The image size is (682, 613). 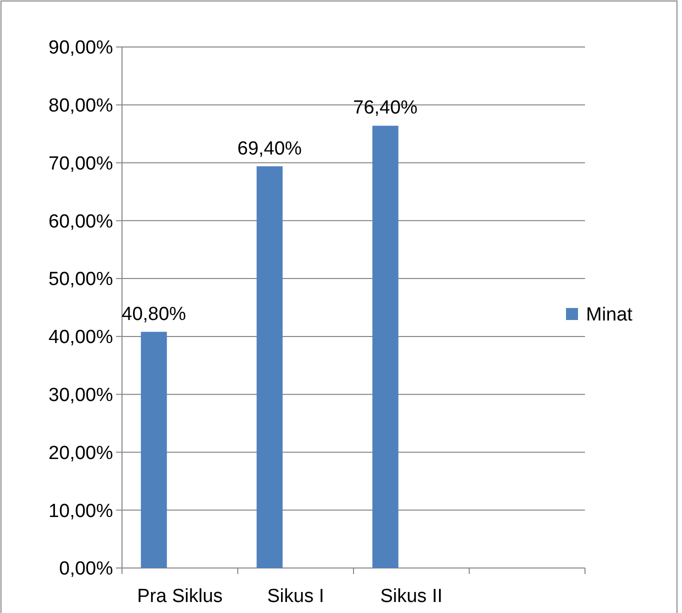 I want to click on y-tick-label: 90,00%, so click(x=81, y=48).